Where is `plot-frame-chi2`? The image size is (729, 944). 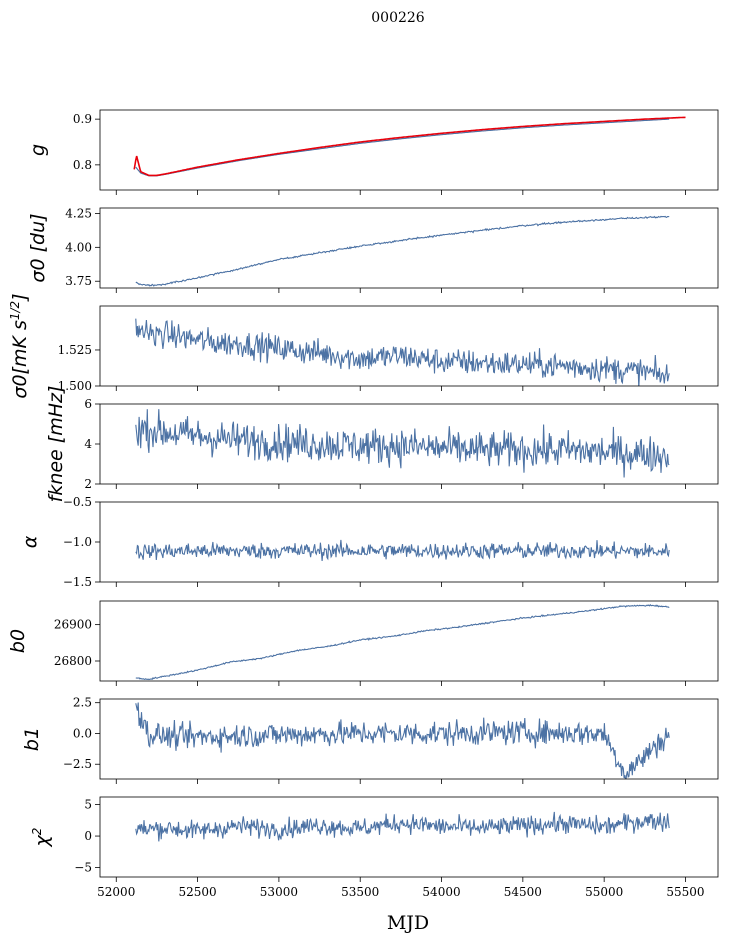
plot-frame-chi2 is located at coordinates (409, 837).